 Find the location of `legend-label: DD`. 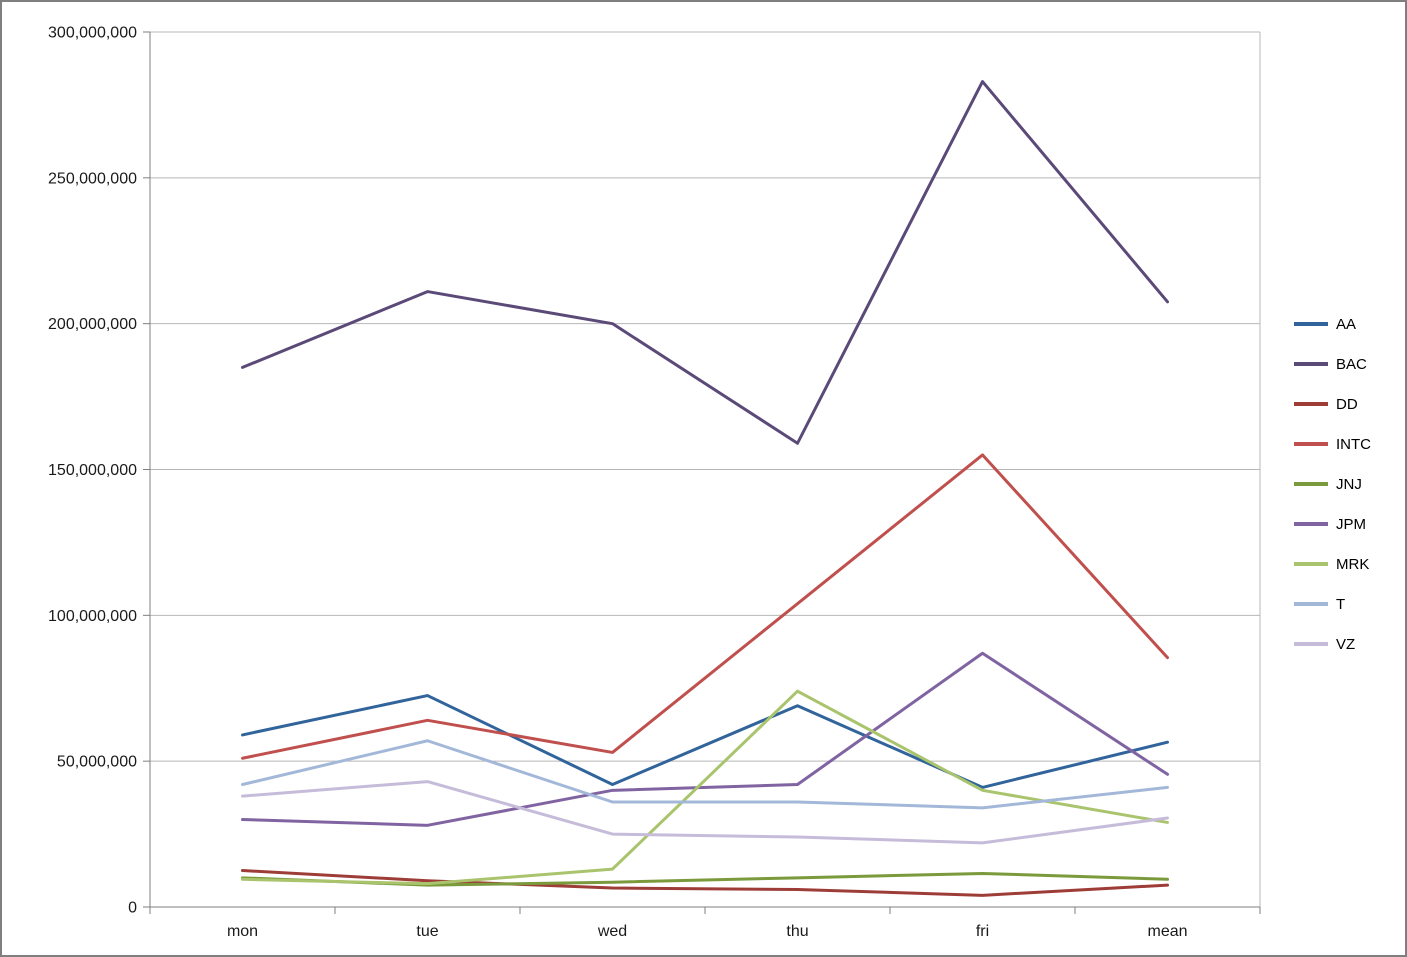

legend-label: DD is located at coordinates (1347, 404).